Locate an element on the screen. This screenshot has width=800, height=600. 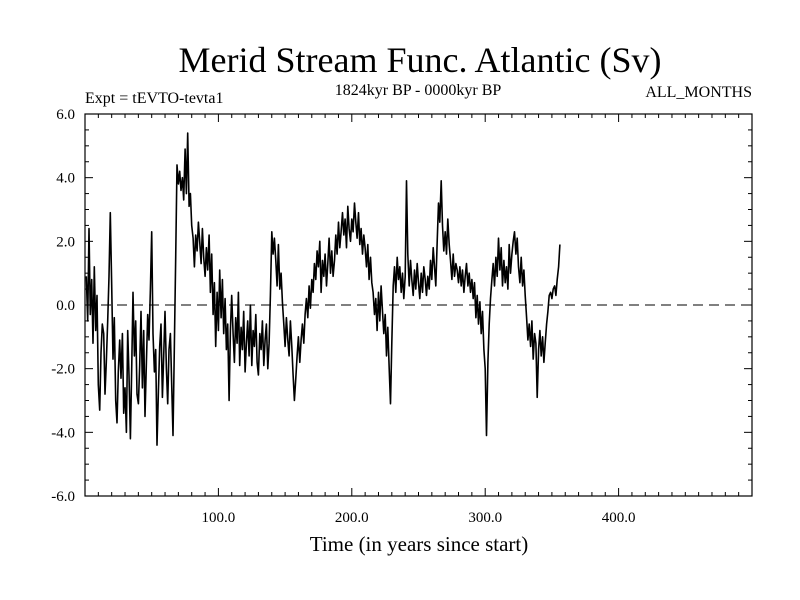
chart-subtitle-right: ALL_MONTHS is located at coordinates (698, 92).